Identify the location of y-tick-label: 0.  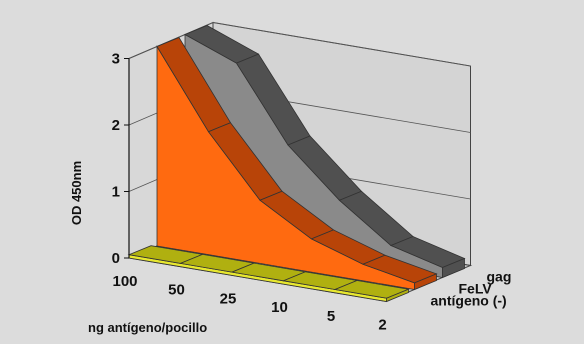
(116, 258).